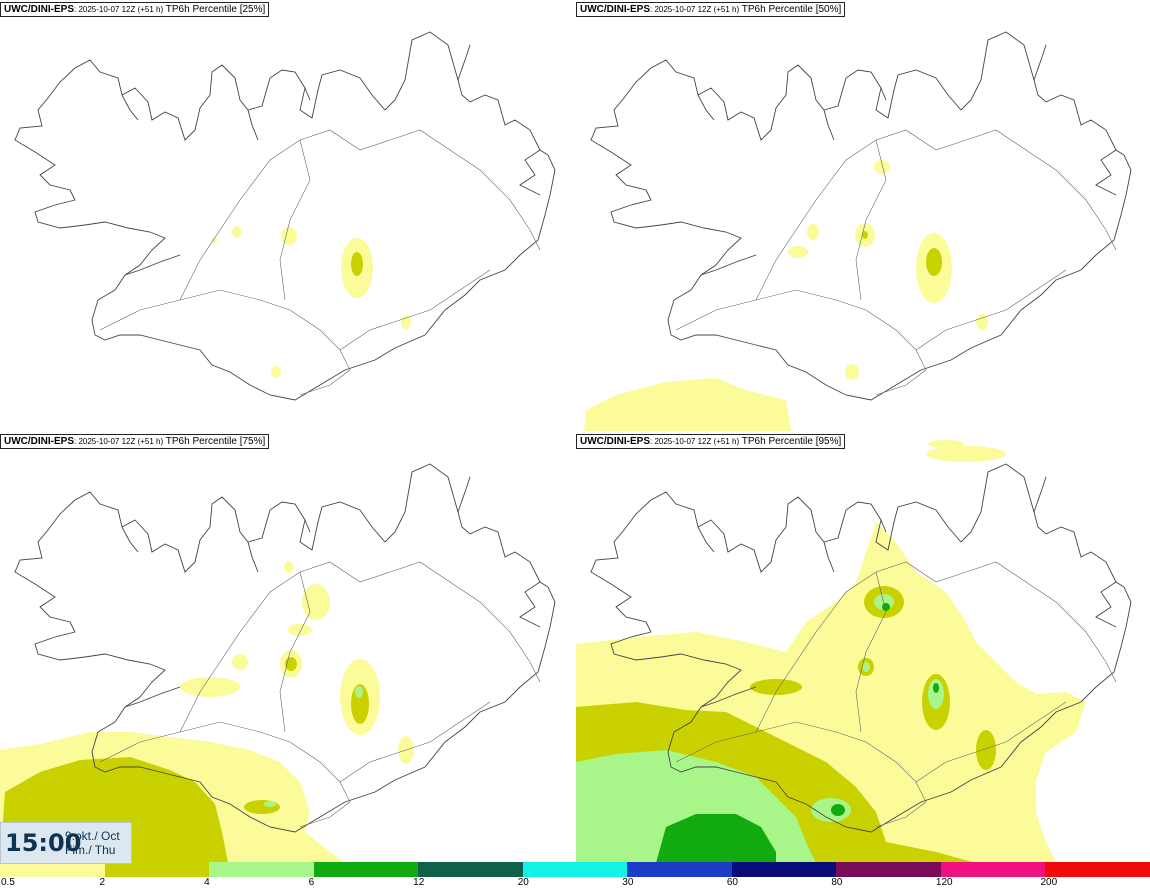 The height and width of the screenshot is (891, 1150). What do you see at coordinates (102, 882) in the screenshot?
I see `legend-tick-label: 2` at bounding box center [102, 882].